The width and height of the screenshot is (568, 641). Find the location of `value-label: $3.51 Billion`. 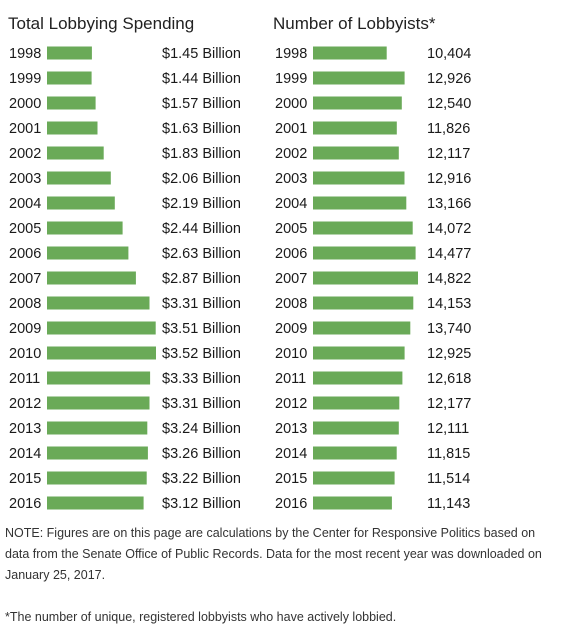

value-label: $3.51 Billion is located at coordinates (201, 329).